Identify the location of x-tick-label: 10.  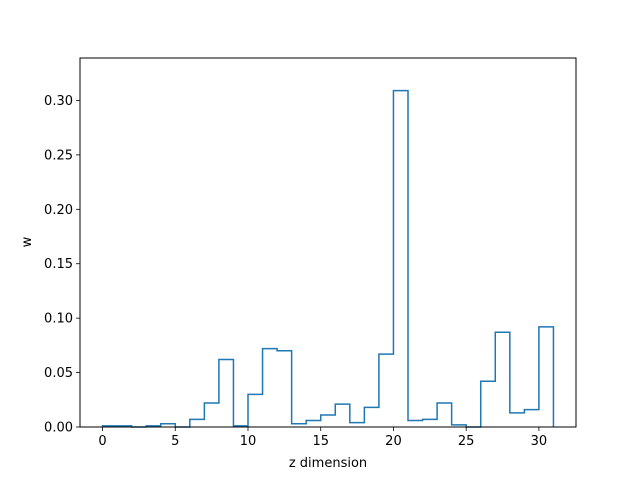
(248, 441).